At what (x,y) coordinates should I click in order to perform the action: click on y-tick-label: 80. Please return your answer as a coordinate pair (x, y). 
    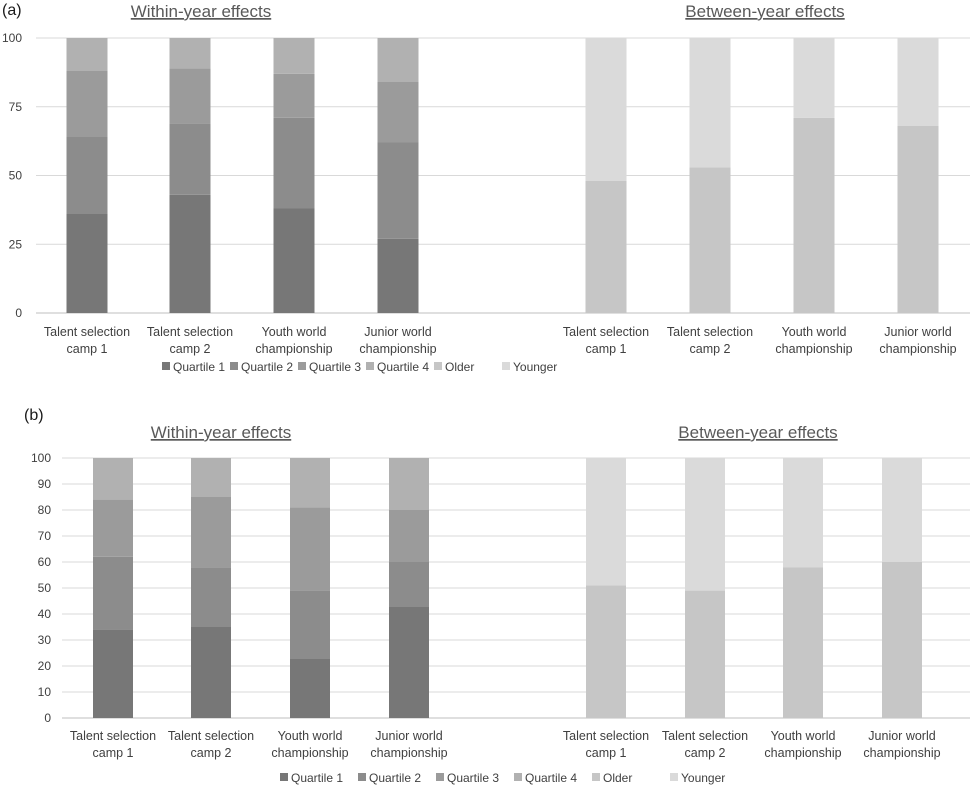
    Looking at the image, I should click on (45, 510).